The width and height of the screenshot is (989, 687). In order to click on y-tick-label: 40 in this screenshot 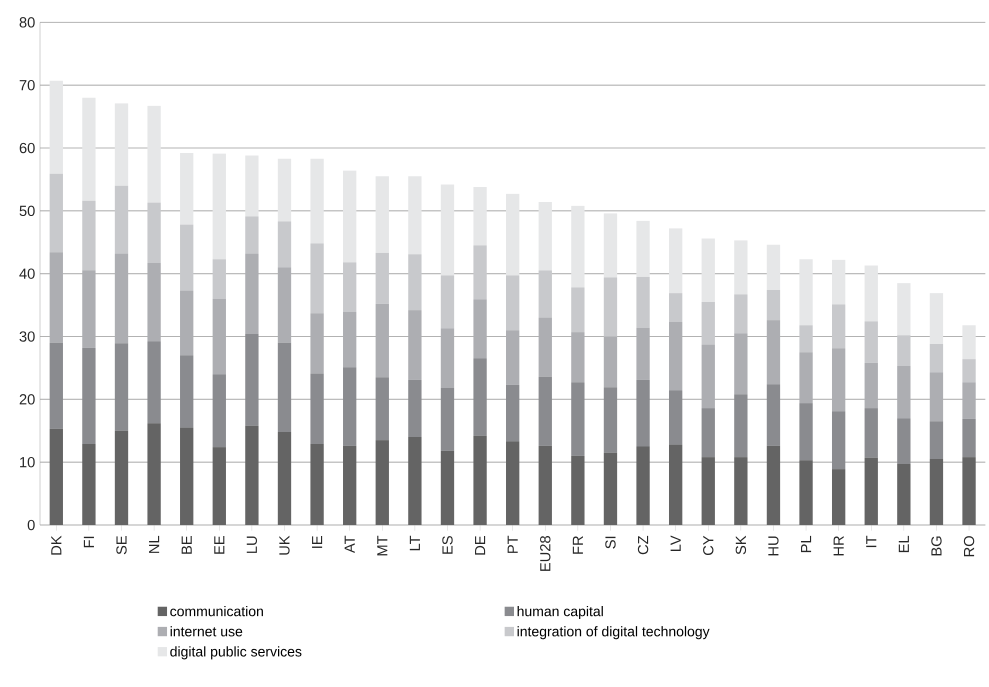, I will do `click(27, 273)`.